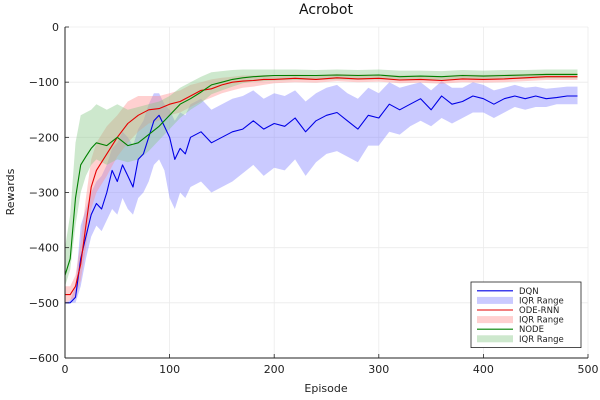  I want to click on legend-entry-name: ODE-RNN, so click(539, 311).